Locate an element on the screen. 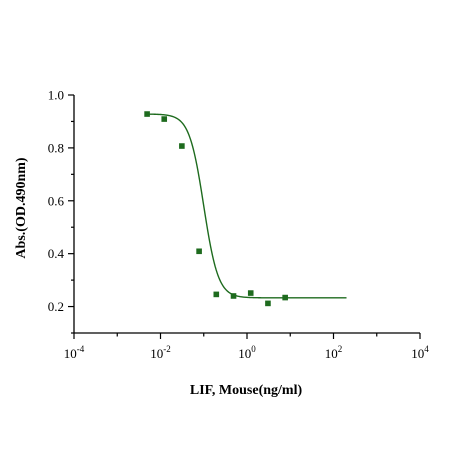  x-axis-title: LIF, Mouse(ng/ml) is located at coordinates (246, 390).